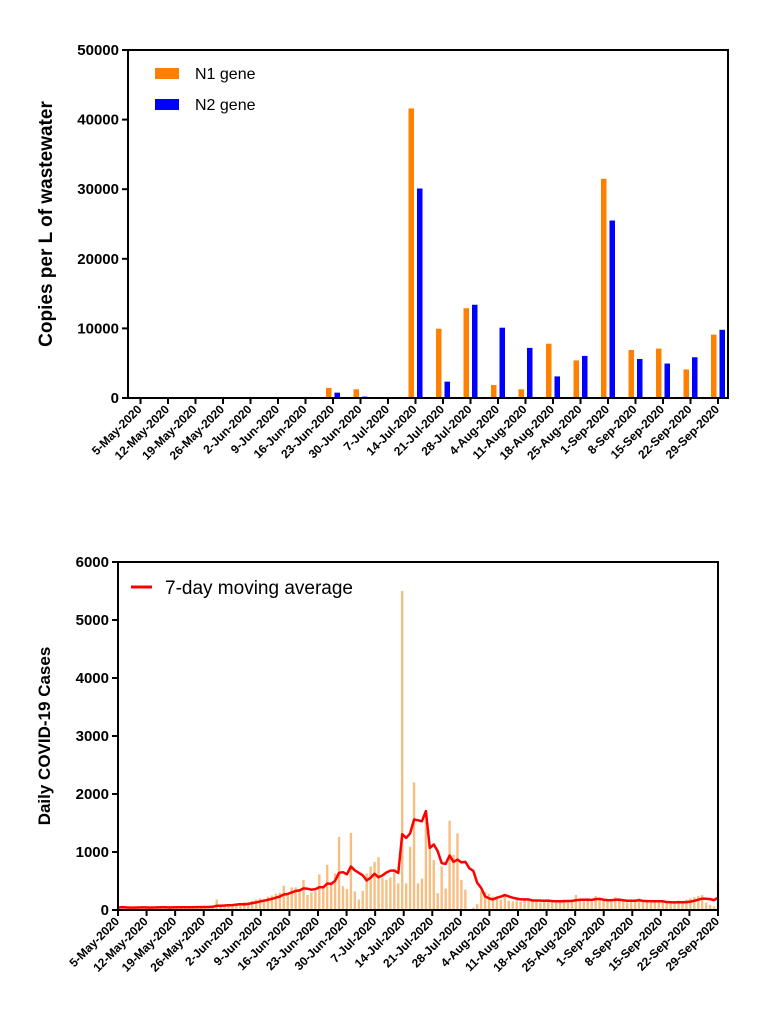  I want to click on y-tick-label: 50000, so click(98, 50).